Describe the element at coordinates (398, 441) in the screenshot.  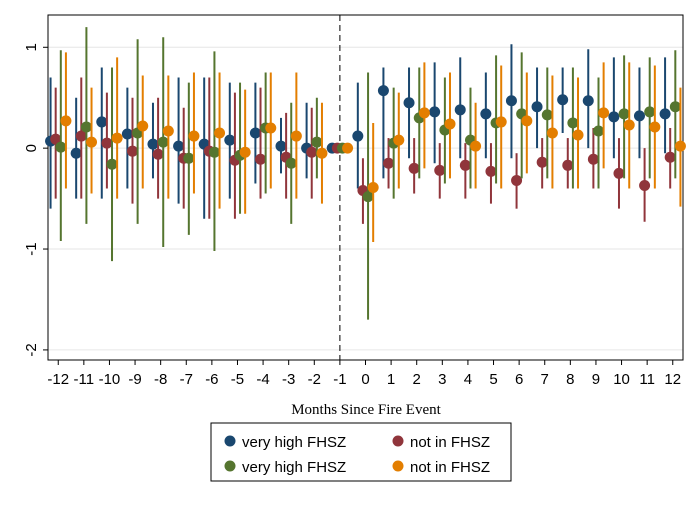
I see `legend-swatch-maroon` at that location.